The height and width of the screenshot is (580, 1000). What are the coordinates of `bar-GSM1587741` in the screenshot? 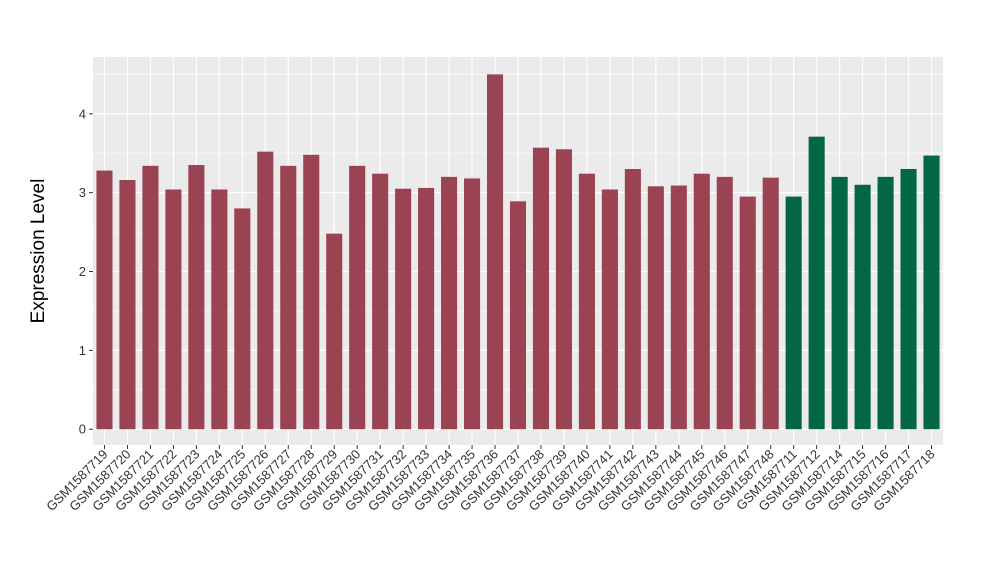 It's located at (609, 309).